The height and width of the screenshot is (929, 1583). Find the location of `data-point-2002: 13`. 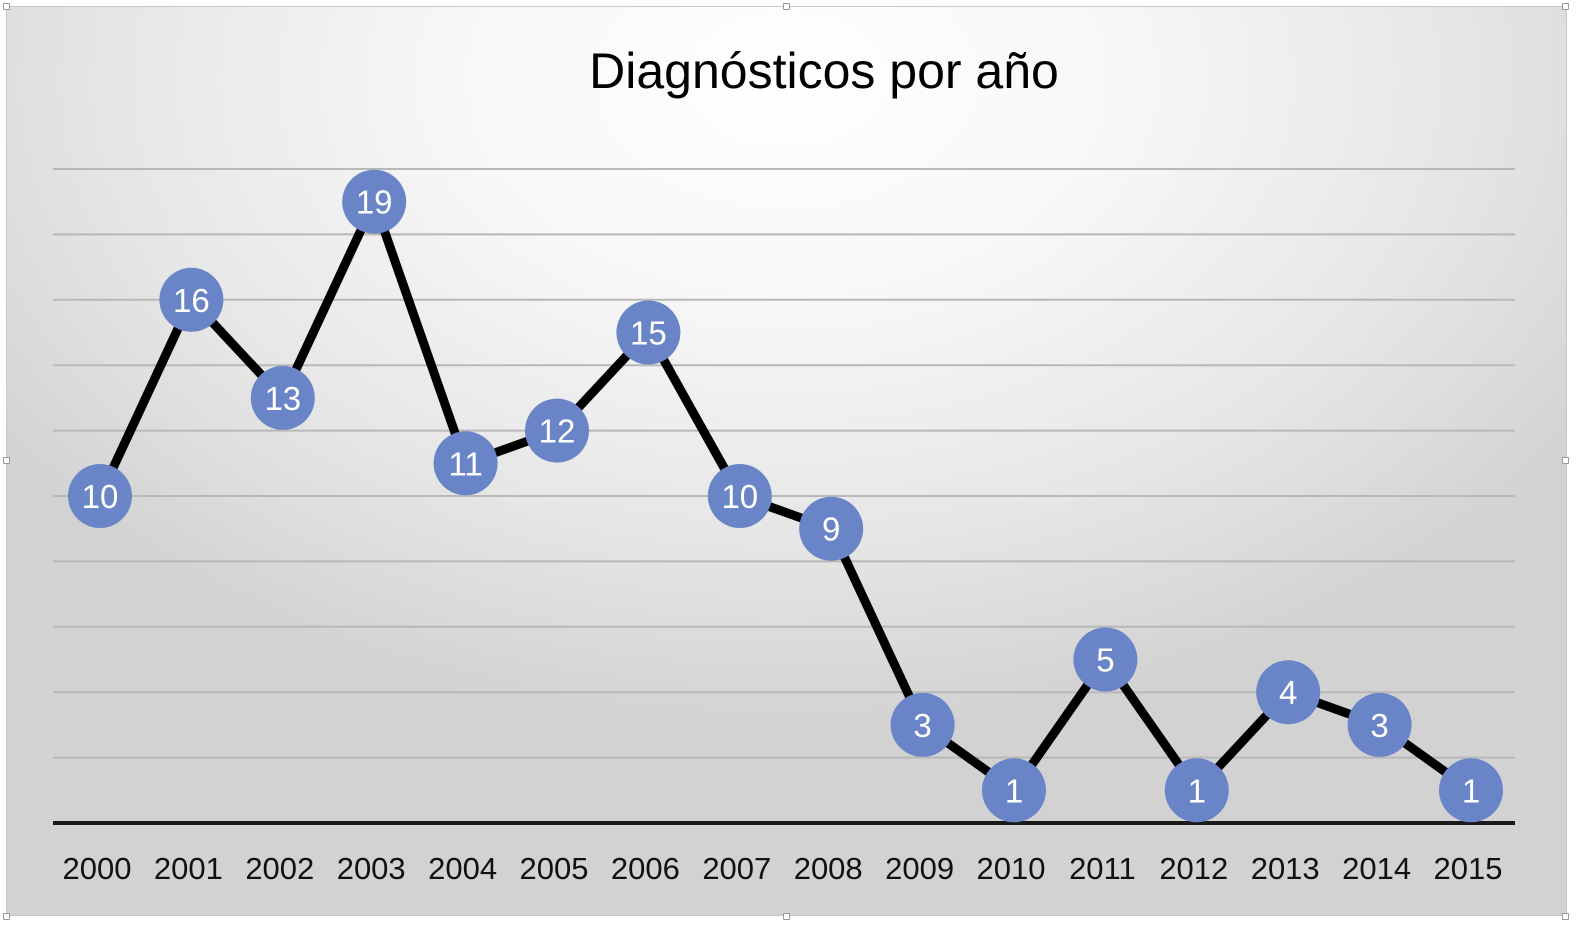

data-point-2002: 13 is located at coordinates (282, 397).